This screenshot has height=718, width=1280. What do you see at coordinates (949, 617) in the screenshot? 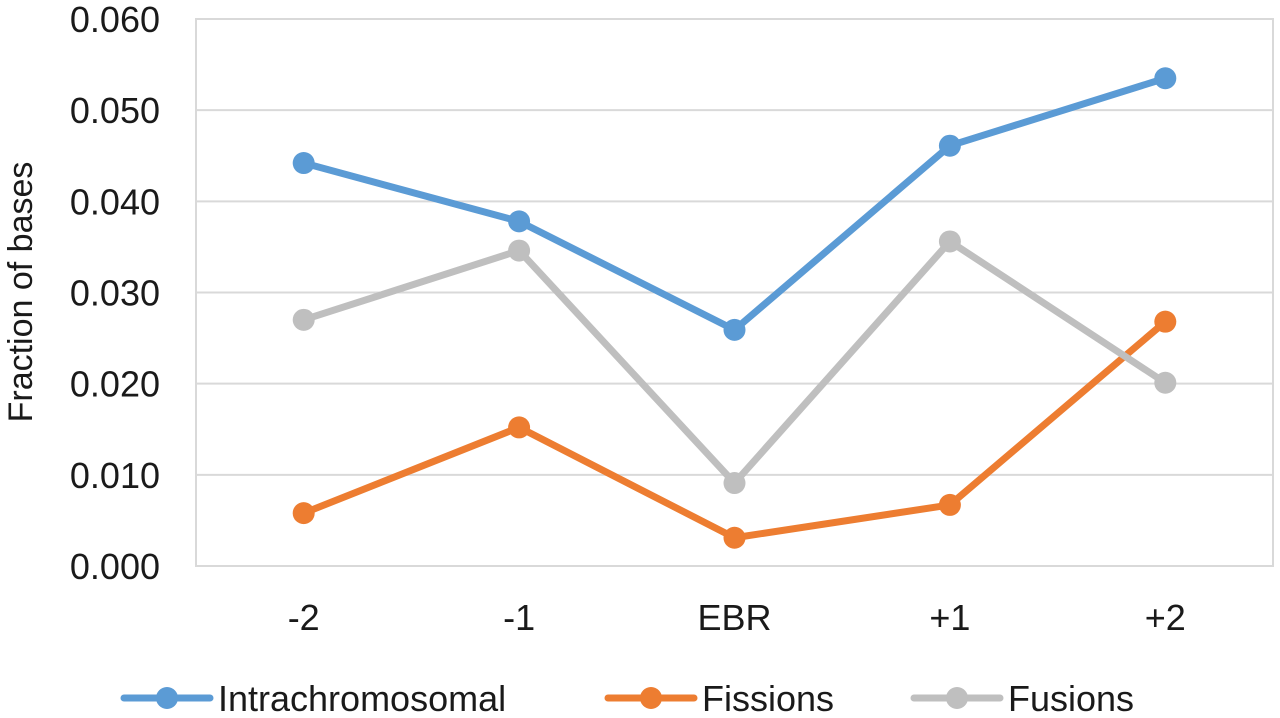
I see `x-tick-label: +1` at bounding box center [949, 617].